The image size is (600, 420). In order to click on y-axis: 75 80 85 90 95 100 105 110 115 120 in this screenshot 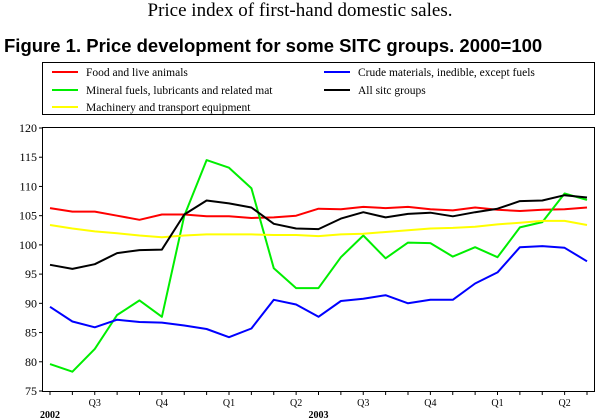, I will do `click(31, 259)`.